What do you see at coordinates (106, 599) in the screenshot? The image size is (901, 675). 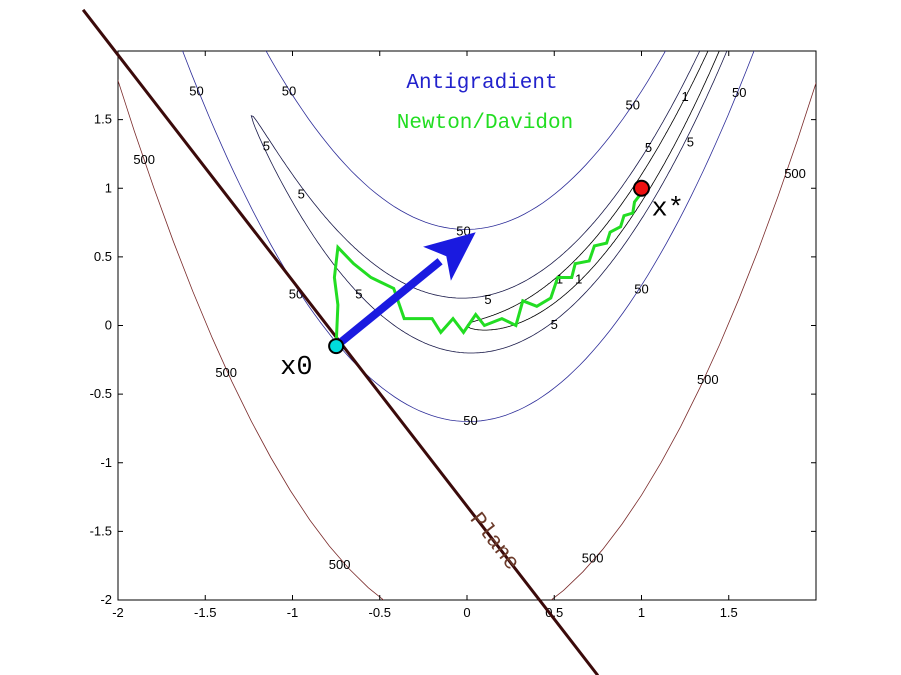 I see `y-tick-label-0: -2` at bounding box center [106, 599].